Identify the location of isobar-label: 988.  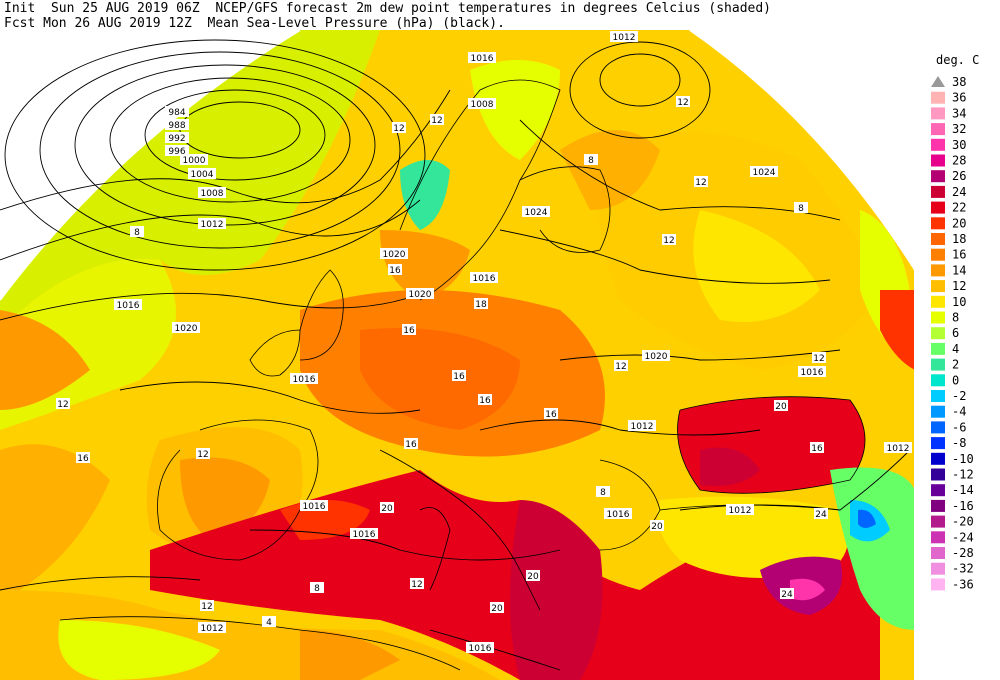
(177, 125).